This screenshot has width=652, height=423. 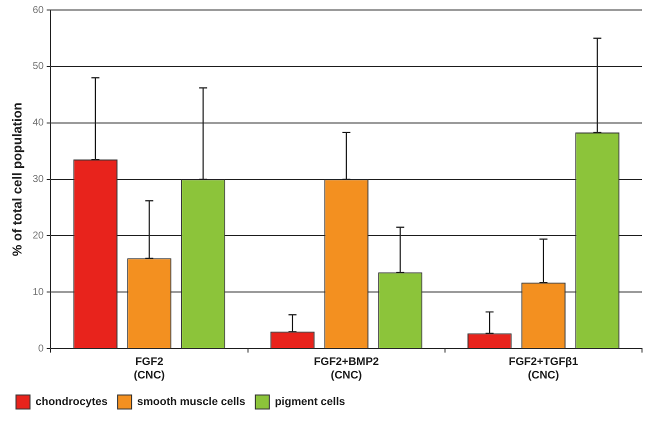 What do you see at coordinates (38, 292) in the screenshot?
I see `y-tick-label: 10` at bounding box center [38, 292].